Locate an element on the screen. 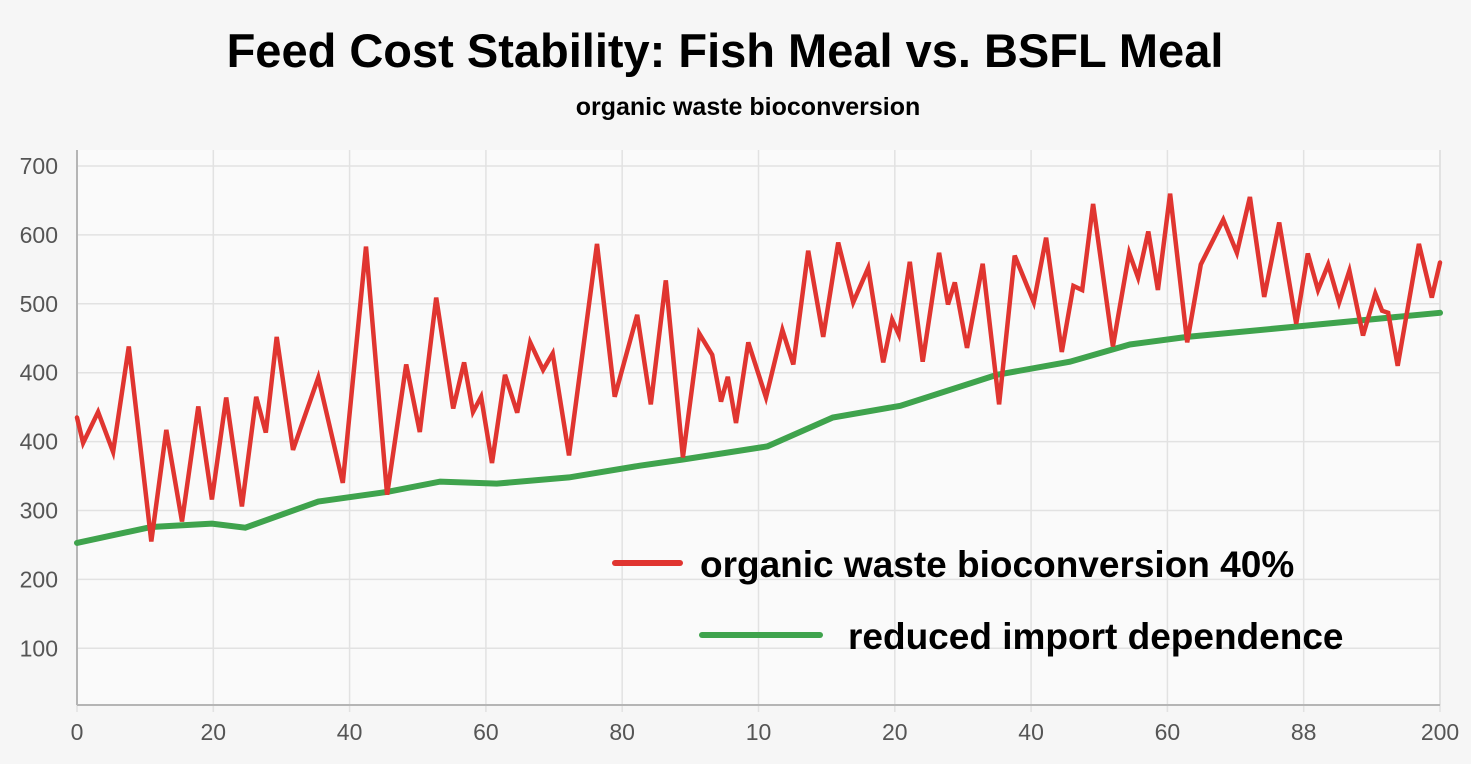  y-tick-label: 500 is located at coordinates (39, 304).